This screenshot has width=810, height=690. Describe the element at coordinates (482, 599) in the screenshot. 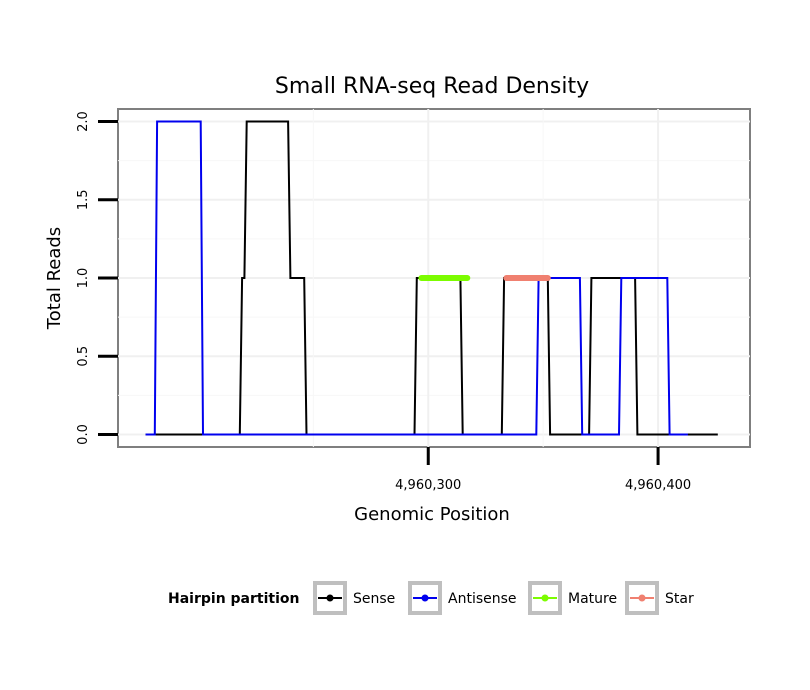

I see `legend-label-antisense: Antisense` at that location.